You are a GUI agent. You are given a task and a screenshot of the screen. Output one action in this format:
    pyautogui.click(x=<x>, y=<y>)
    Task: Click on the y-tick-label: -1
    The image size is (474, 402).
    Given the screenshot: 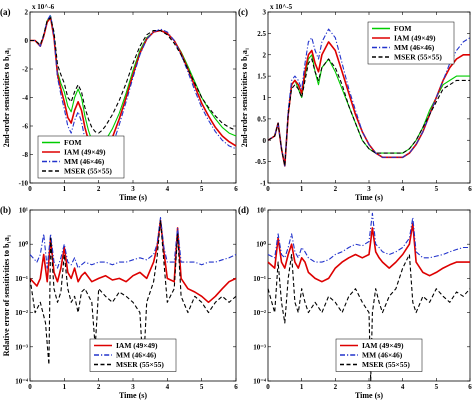 What is the action you would take?
    pyautogui.click(x=263, y=184)
    